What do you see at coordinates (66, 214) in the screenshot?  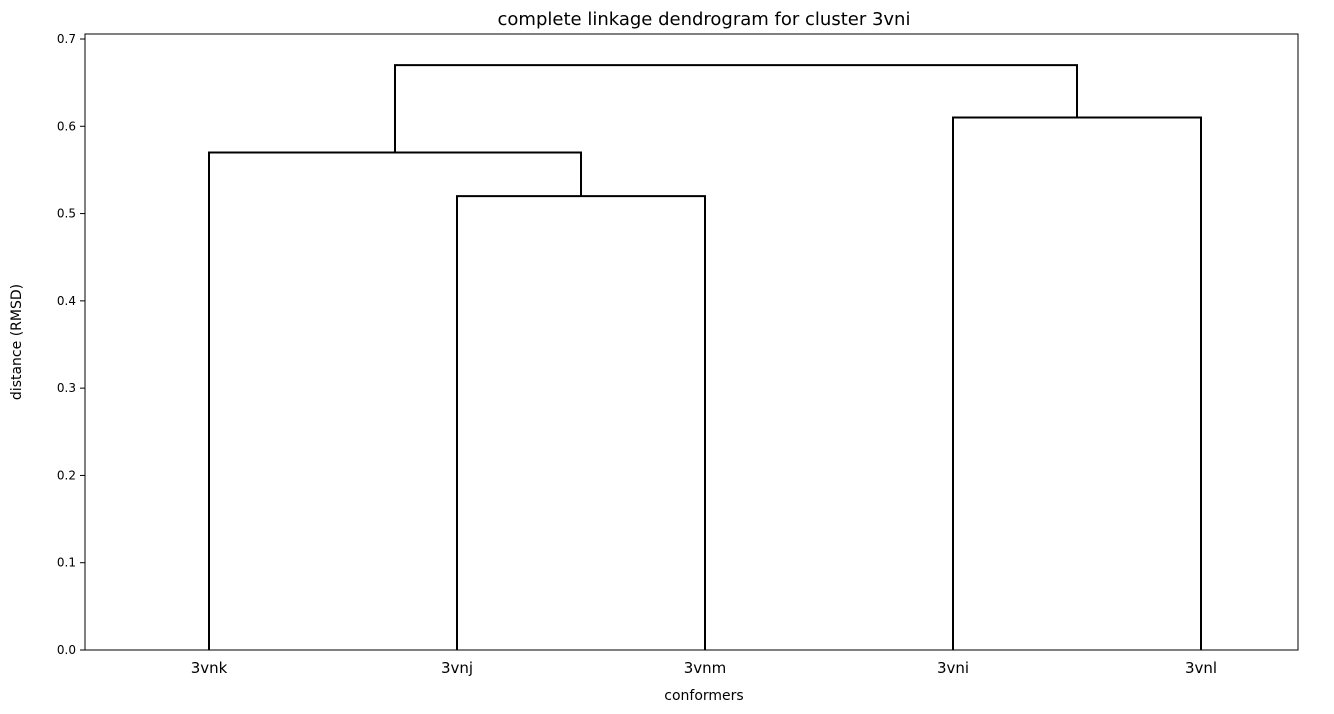 I see `y-tick-label: 0.5` at bounding box center [66, 214].